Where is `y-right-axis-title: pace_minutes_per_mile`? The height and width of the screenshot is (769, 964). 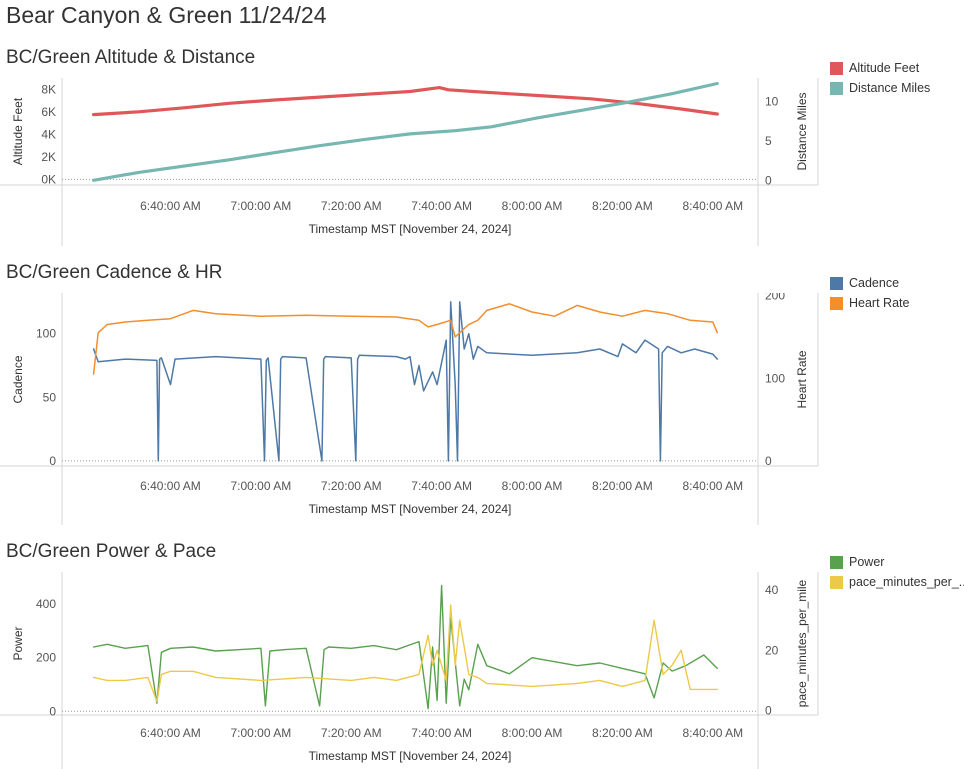 y-right-axis-title: pace_minutes_per_mile is located at coordinates (802, 643).